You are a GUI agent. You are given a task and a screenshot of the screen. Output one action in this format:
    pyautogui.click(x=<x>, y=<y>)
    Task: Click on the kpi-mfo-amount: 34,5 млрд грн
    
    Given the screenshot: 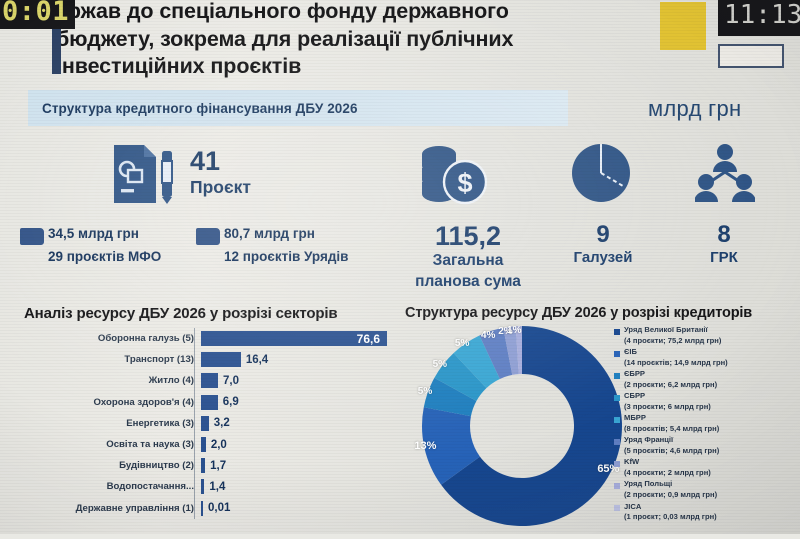 What is the action you would take?
    pyautogui.click(x=93, y=233)
    